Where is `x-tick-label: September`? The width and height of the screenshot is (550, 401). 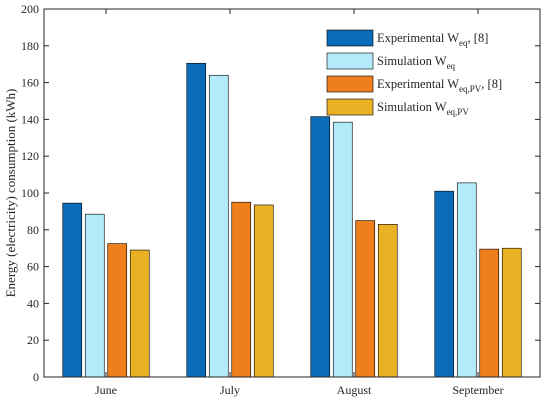
x-tick-label: September is located at coordinates (477, 390).